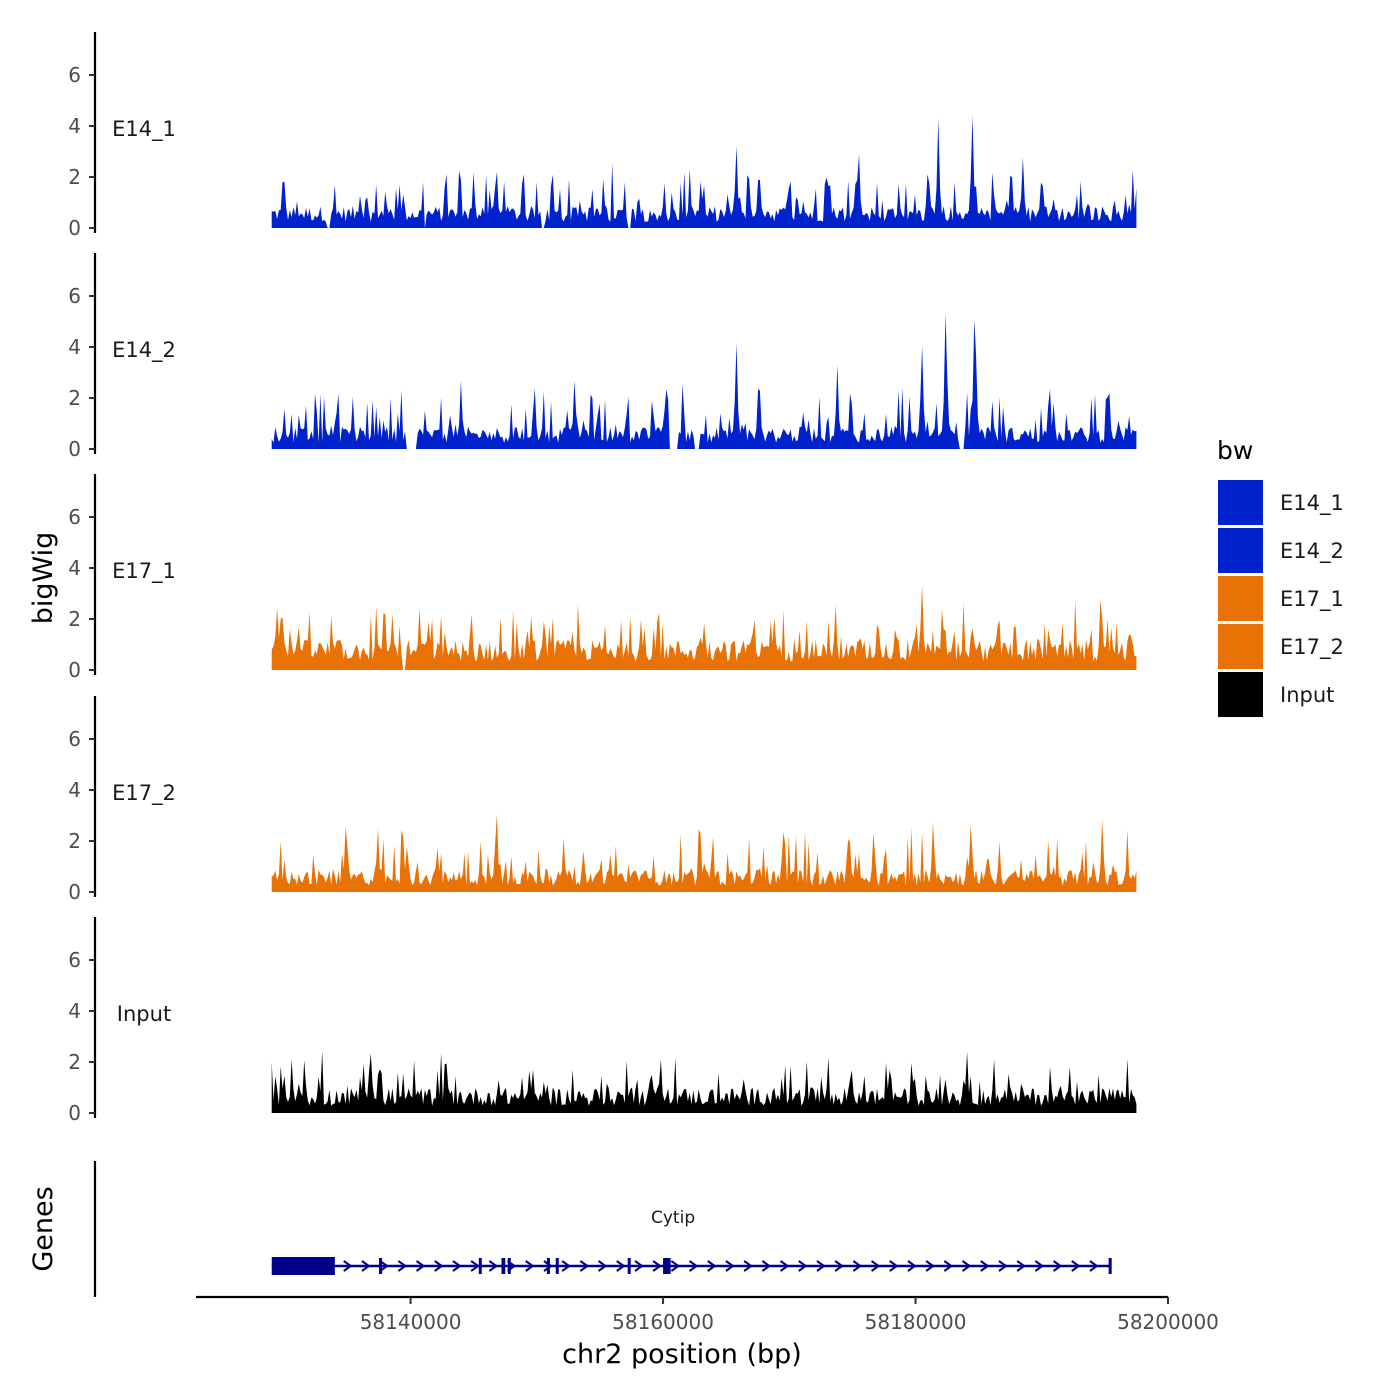 This screenshot has width=1400, height=1400. What do you see at coordinates (144, 1014) in the screenshot?
I see `track-label: Input` at bounding box center [144, 1014].